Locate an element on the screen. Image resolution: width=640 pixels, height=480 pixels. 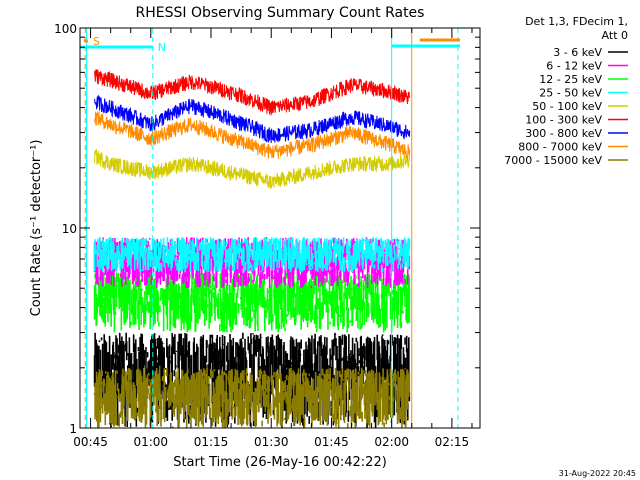
flag-label-0: S is located at coordinates (96, 41).